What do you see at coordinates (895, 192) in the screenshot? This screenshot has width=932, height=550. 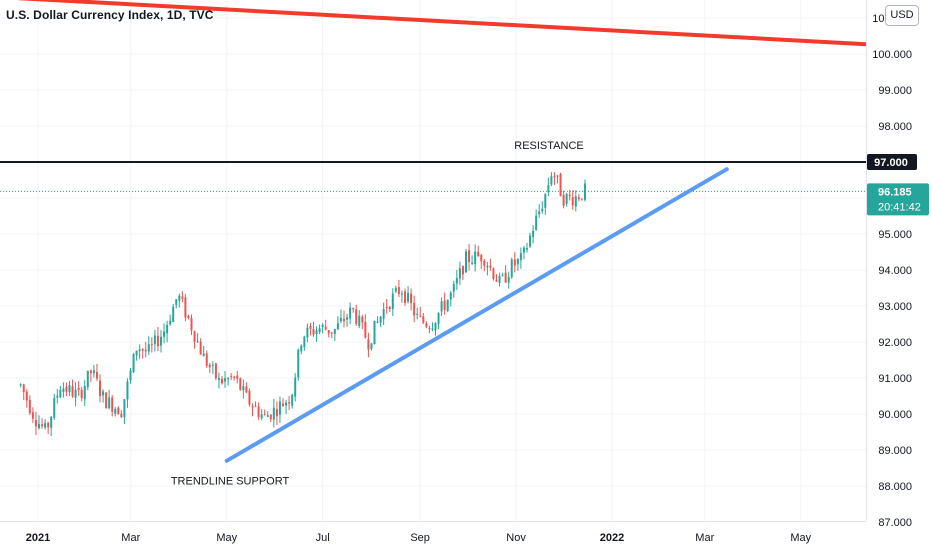 I see `last-price-label: 96.185` at bounding box center [895, 192].